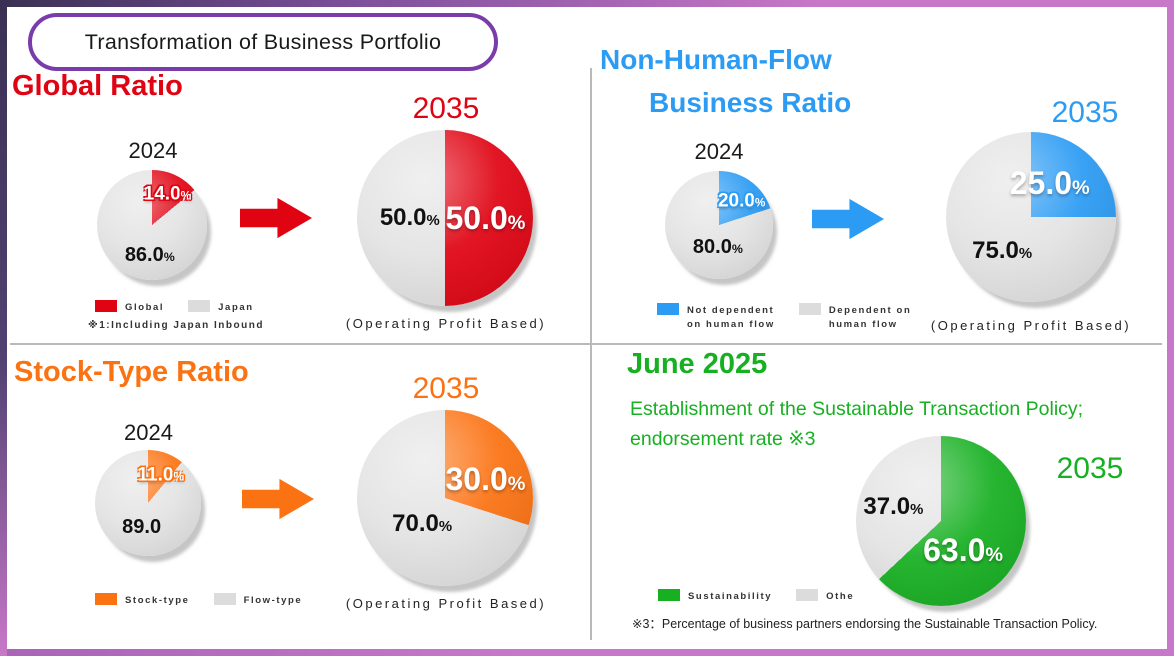 The height and width of the screenshot is (656, 1174). Describe the element at coordinates (1002, 250) in the screenshot. I see `nhf-2035-other-slice-label: 75.0%` at that location.